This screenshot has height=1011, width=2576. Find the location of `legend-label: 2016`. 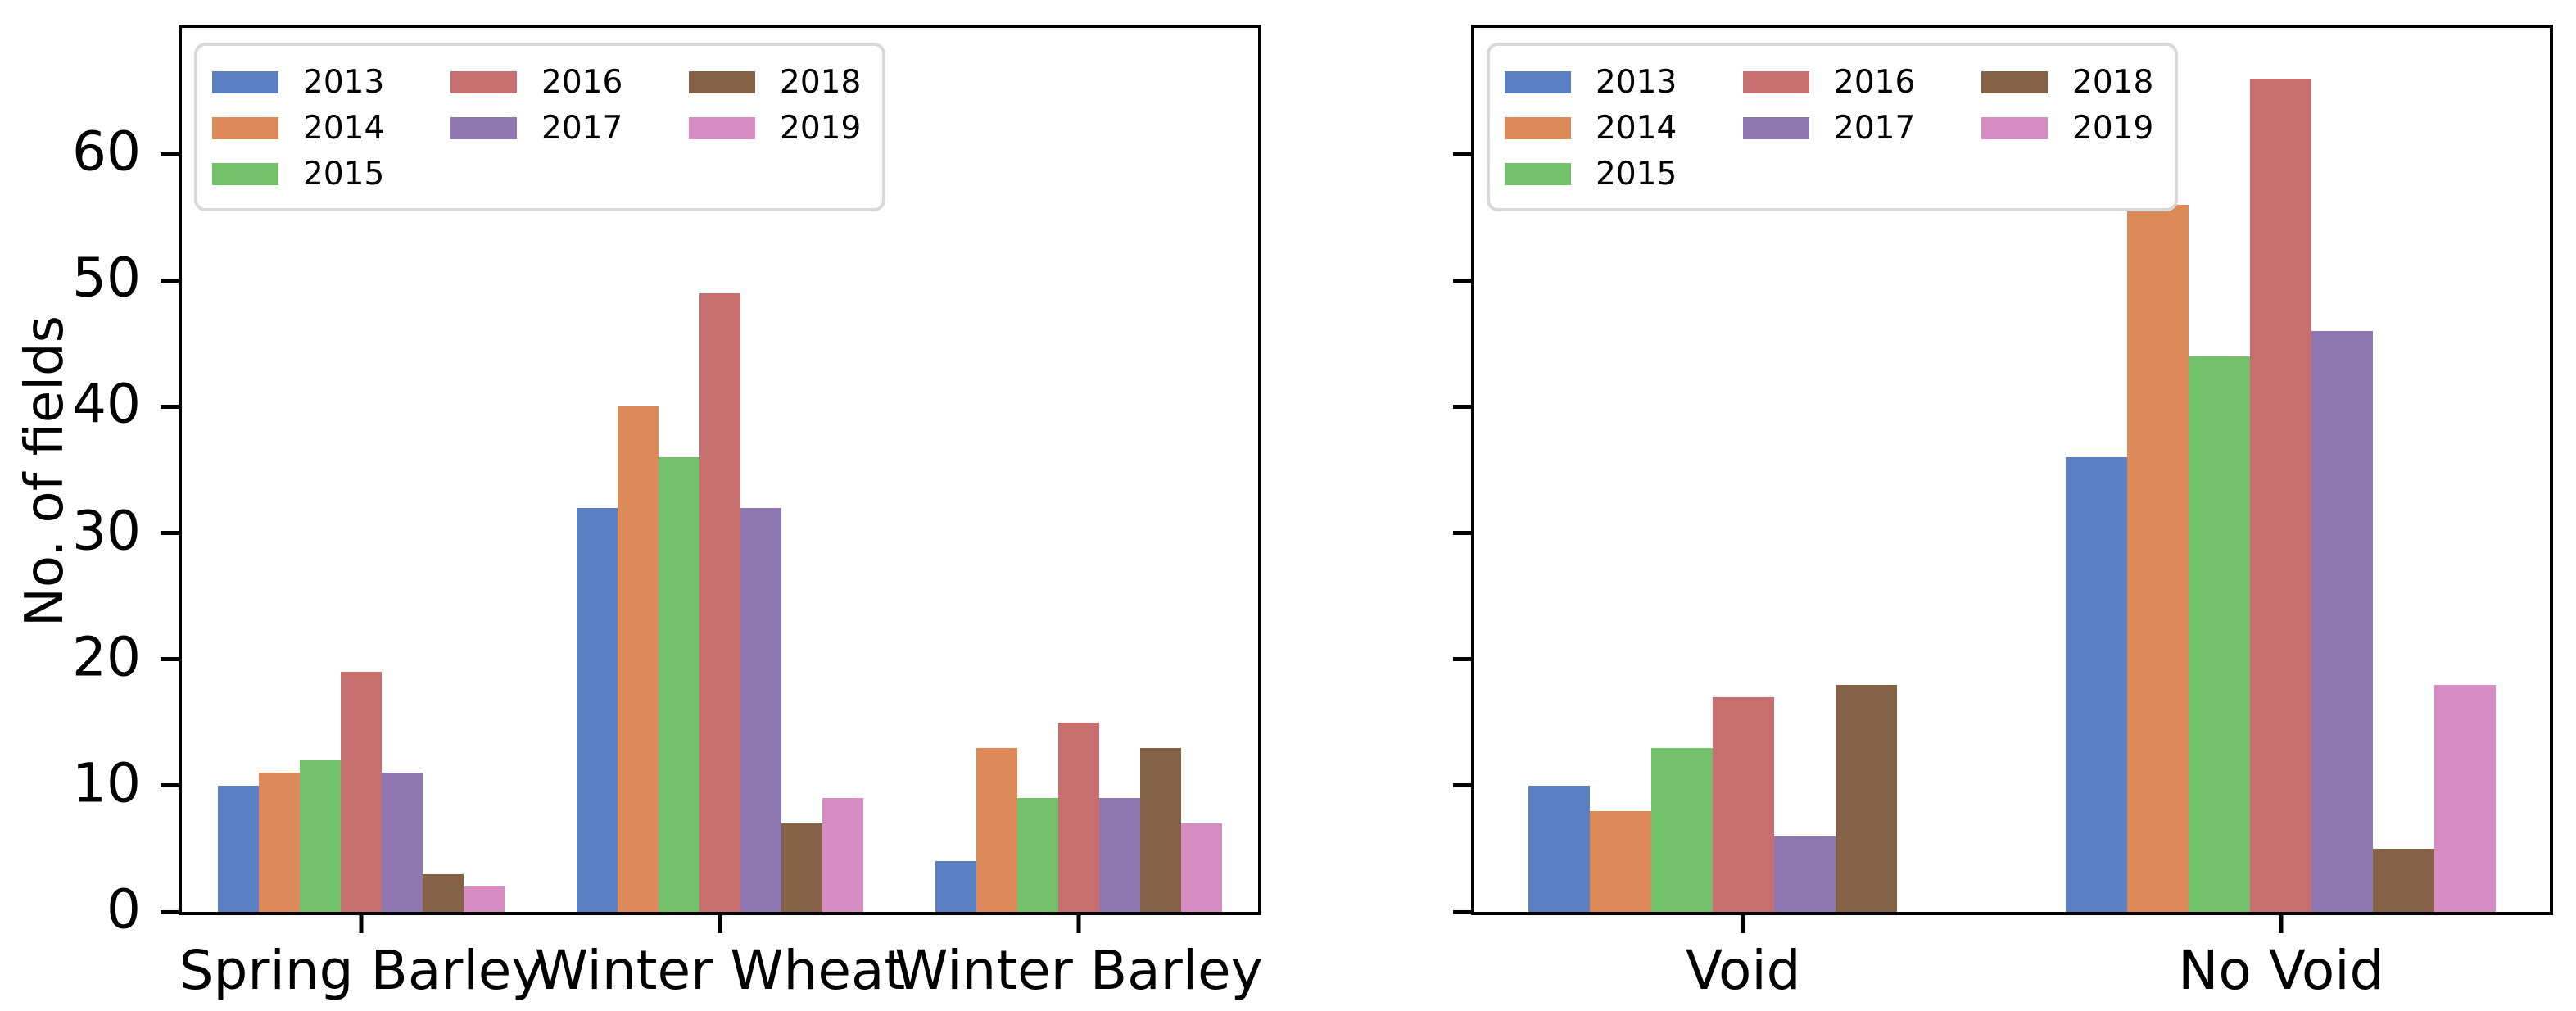

legend-label: 2016 is located at coordinates (1875, 82).